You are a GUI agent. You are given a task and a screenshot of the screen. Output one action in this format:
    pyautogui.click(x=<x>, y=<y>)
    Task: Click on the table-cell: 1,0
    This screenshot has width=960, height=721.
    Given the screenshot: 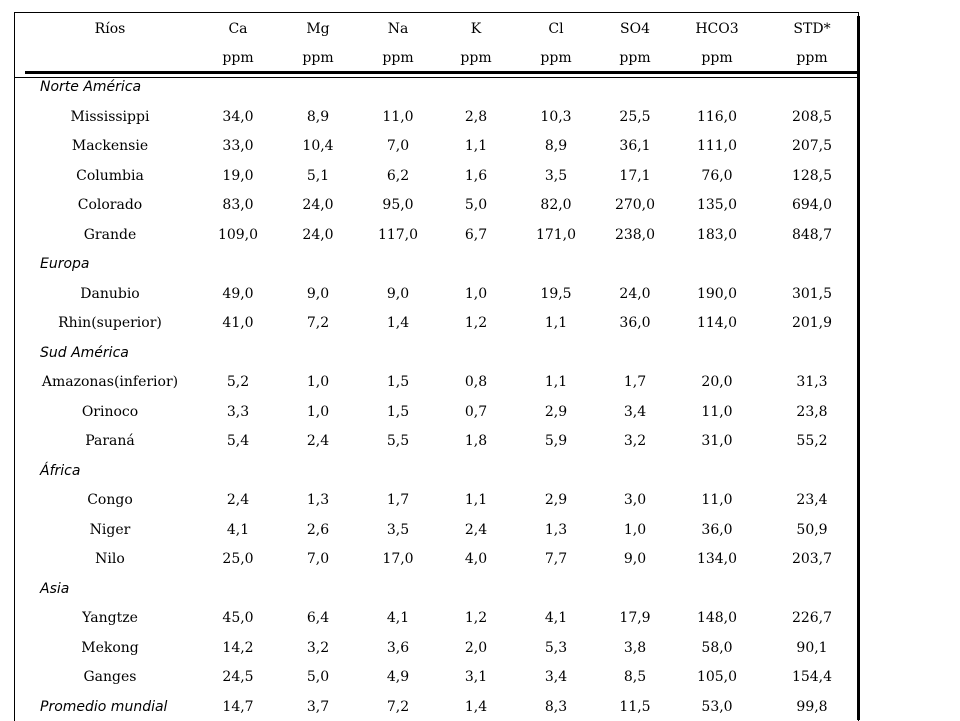 What is the action you would take?
    pyautogui.click(x=476, y=294)
    